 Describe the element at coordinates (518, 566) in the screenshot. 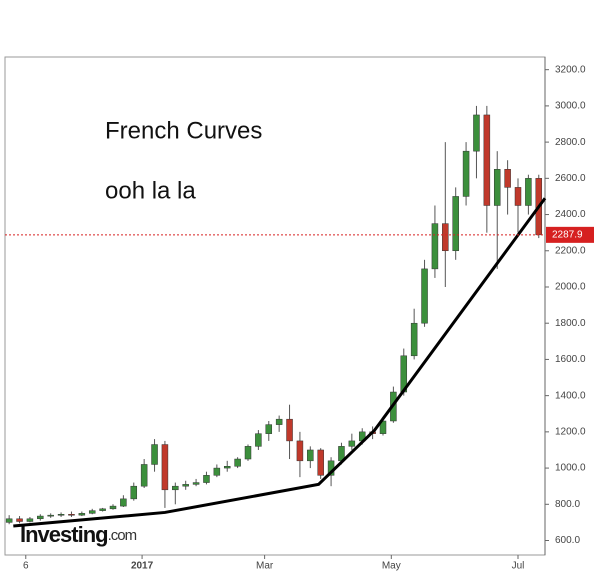

I see `x-tick-label: Jul` at that location.